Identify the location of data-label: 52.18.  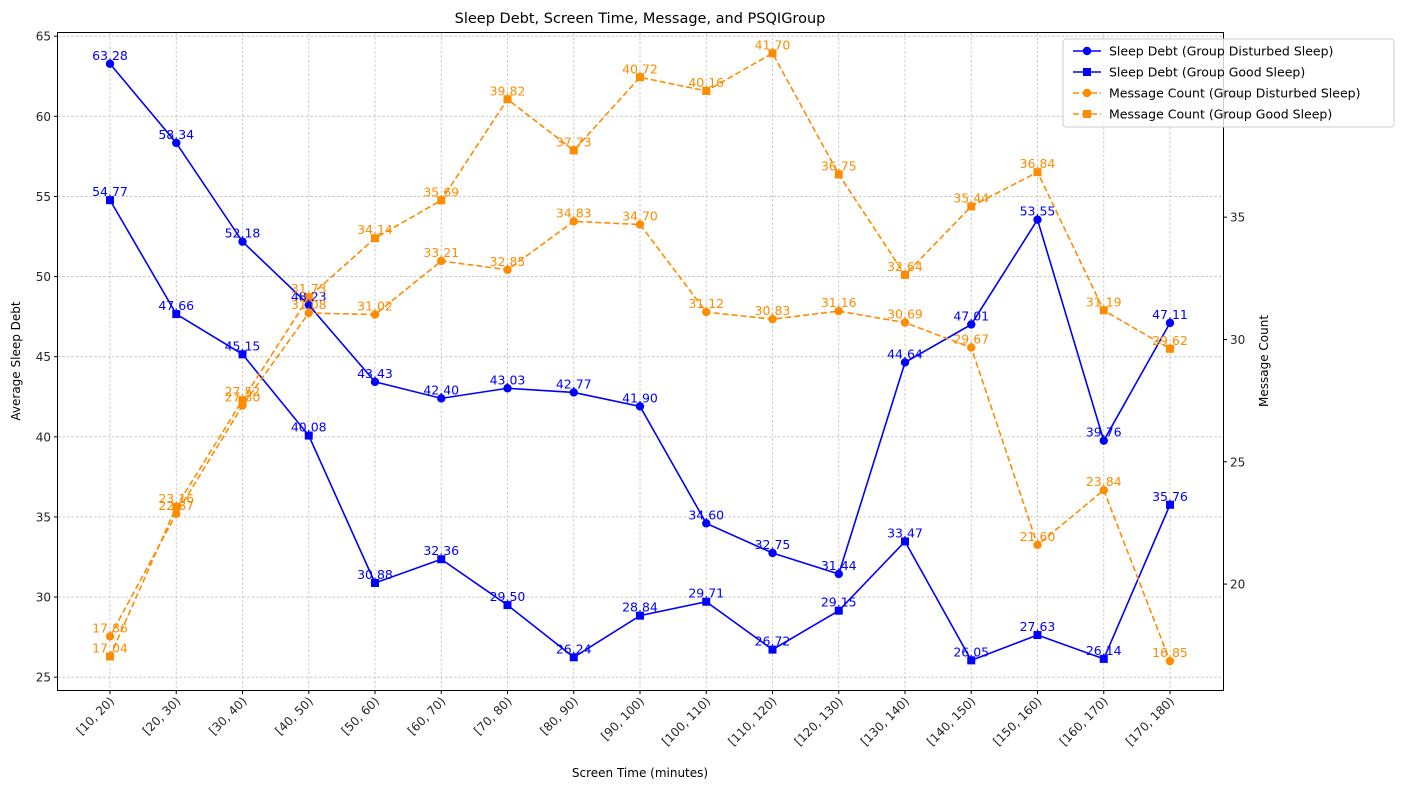
(243, 233).